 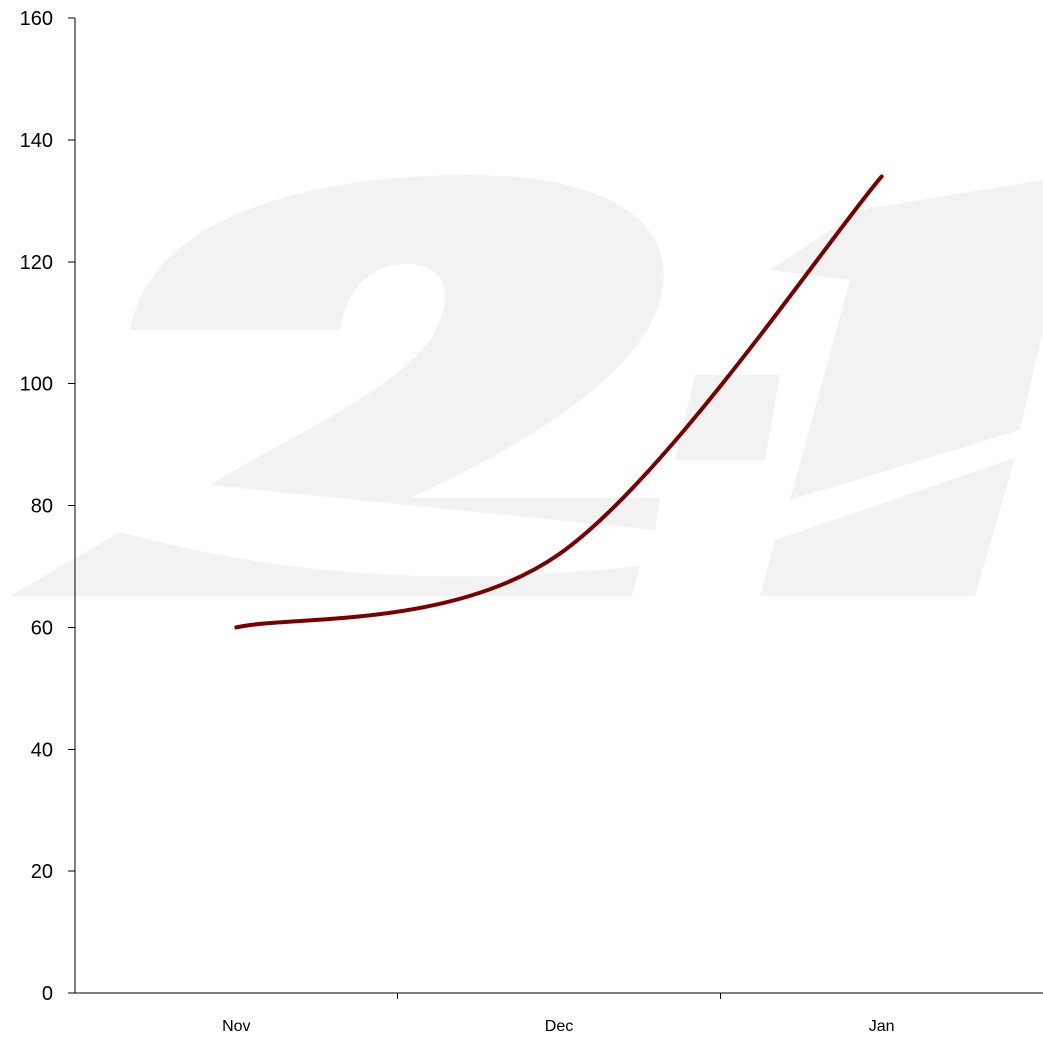 What do you see at coordinates (36, 385) in the screenshot?
I see `y-tick-label: 100` at bounding box center [36, 385].